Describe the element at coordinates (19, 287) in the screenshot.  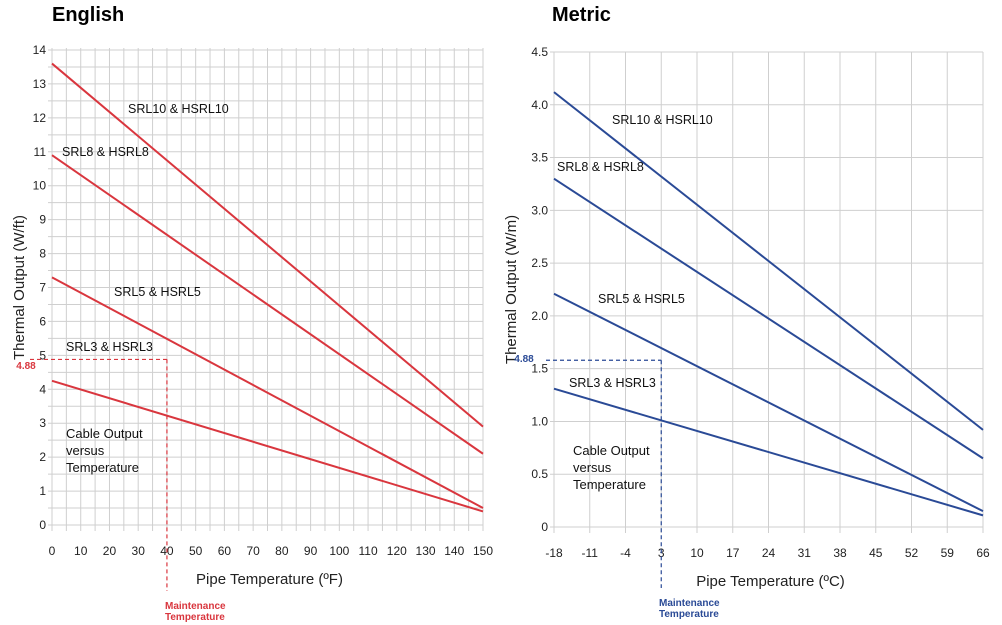
I see `y-axis-title: Thermal Output (W/ft)` at that location.